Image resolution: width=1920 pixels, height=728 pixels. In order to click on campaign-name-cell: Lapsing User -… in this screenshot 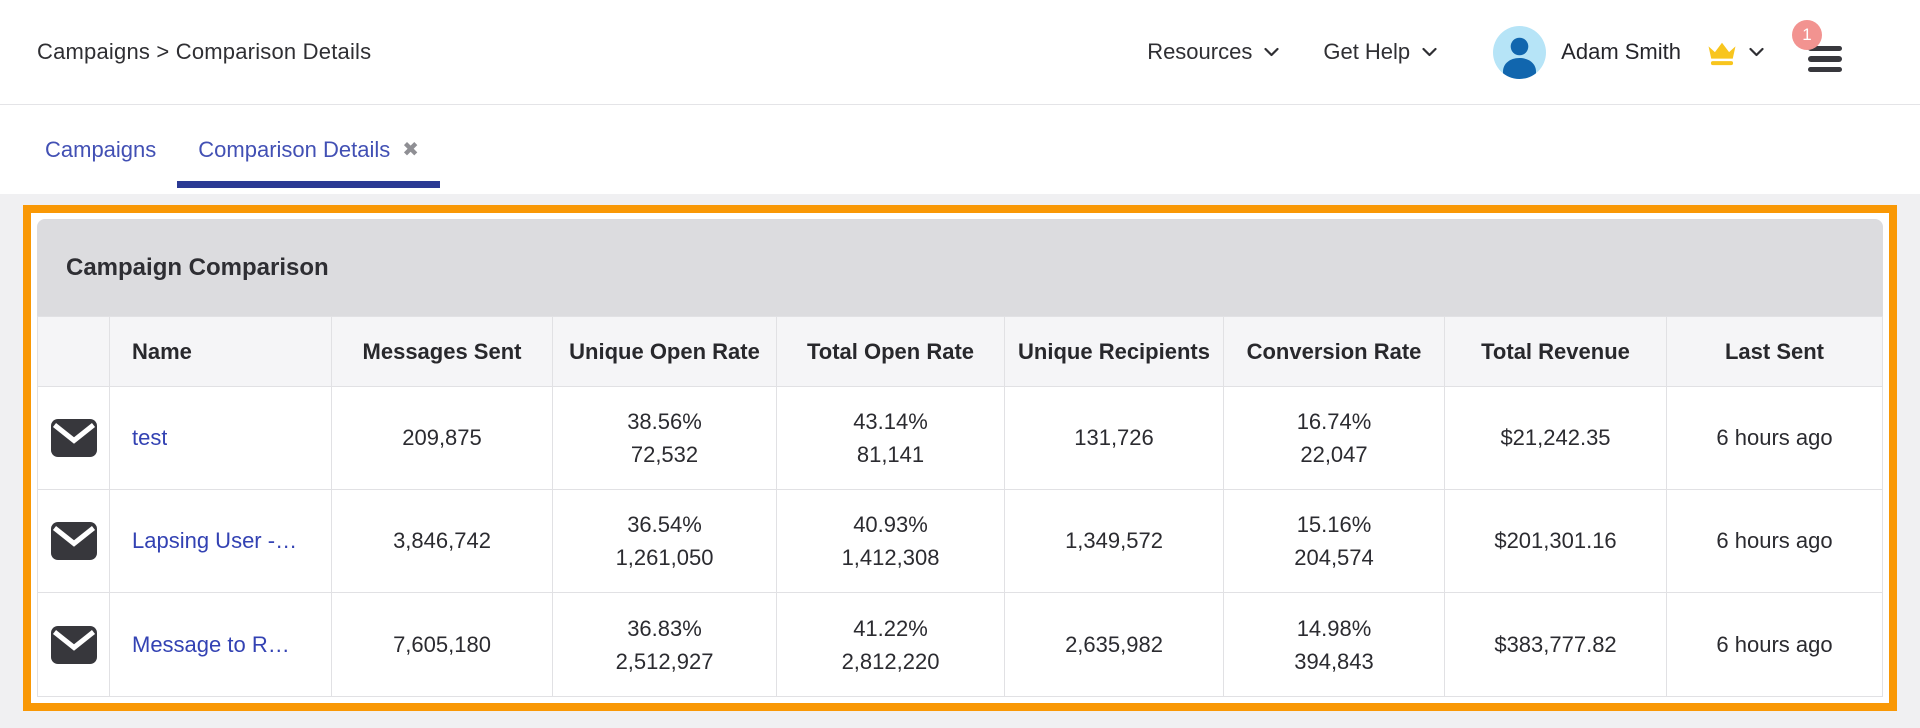, I will do `click(221, 541)`.